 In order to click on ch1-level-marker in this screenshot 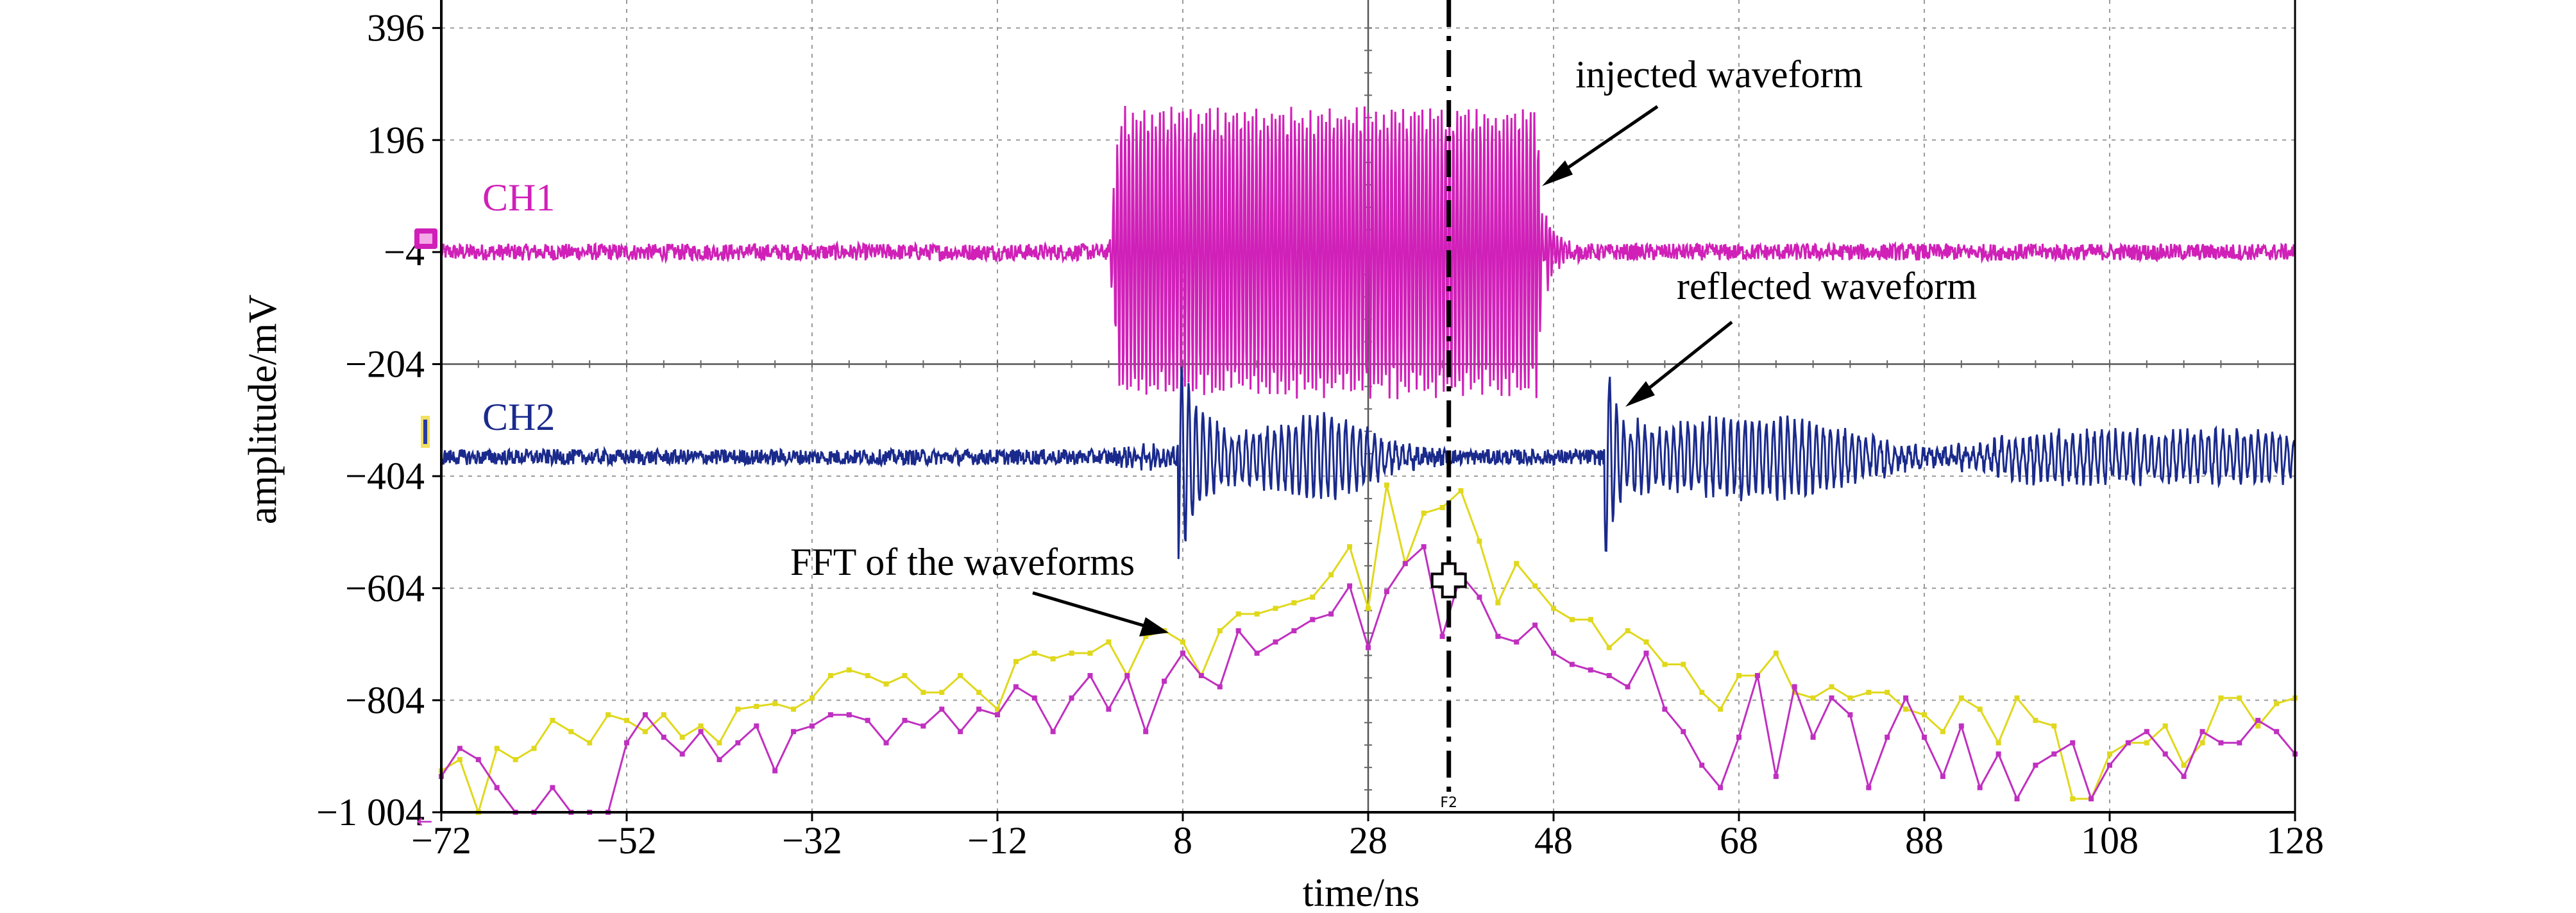, I will do `click(425, 238)`.